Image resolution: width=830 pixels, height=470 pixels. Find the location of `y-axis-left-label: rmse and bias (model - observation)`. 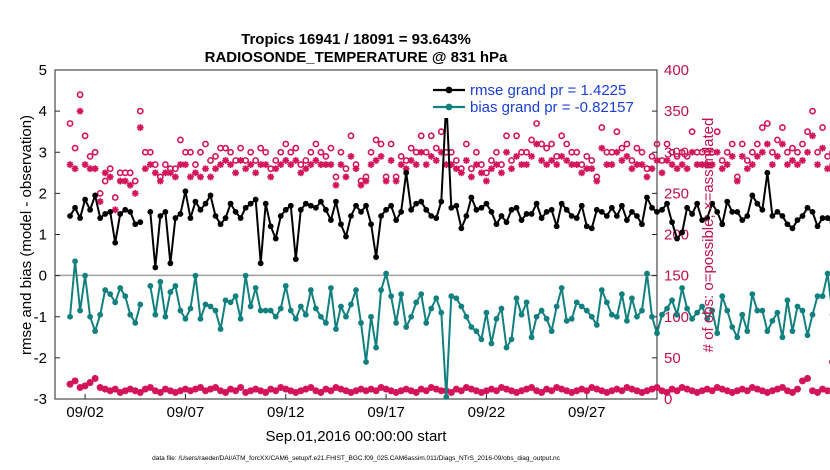

y-axis-left-label: rmse and bias (model - observation) is located at coordinates (26, 235).